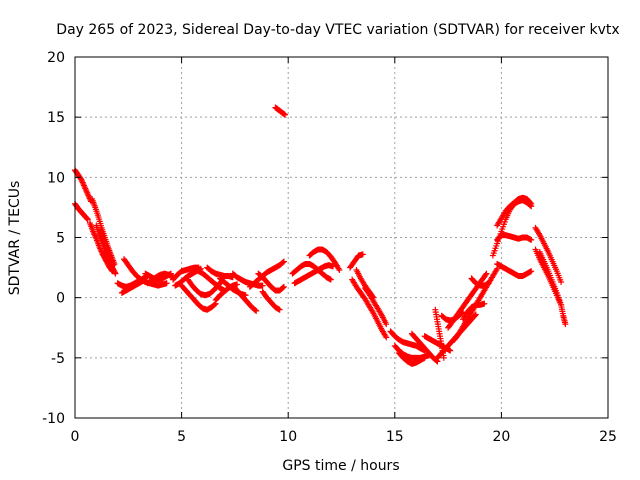 The image size is (640, 480). I want to click on x-tick-label: 5, so click(181, 437).